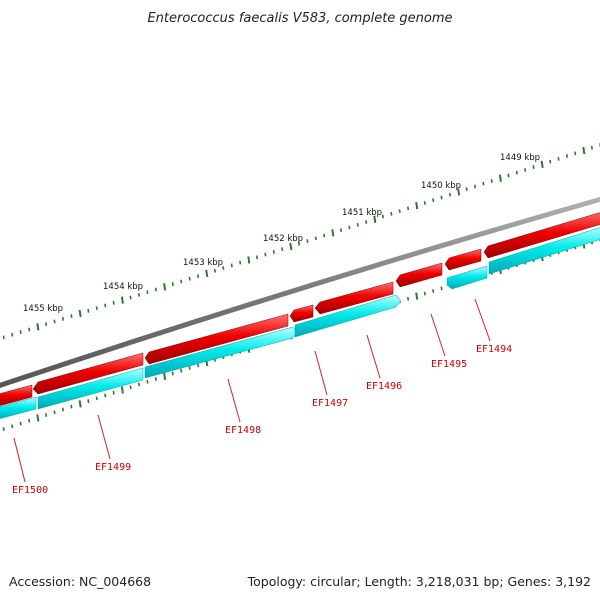 This screenshot has height=600, width=600. What do you see at coordinates (18, 408) in the screenshot?
I see `gene-ef1500-reverse` at bounding box center [18, 408].